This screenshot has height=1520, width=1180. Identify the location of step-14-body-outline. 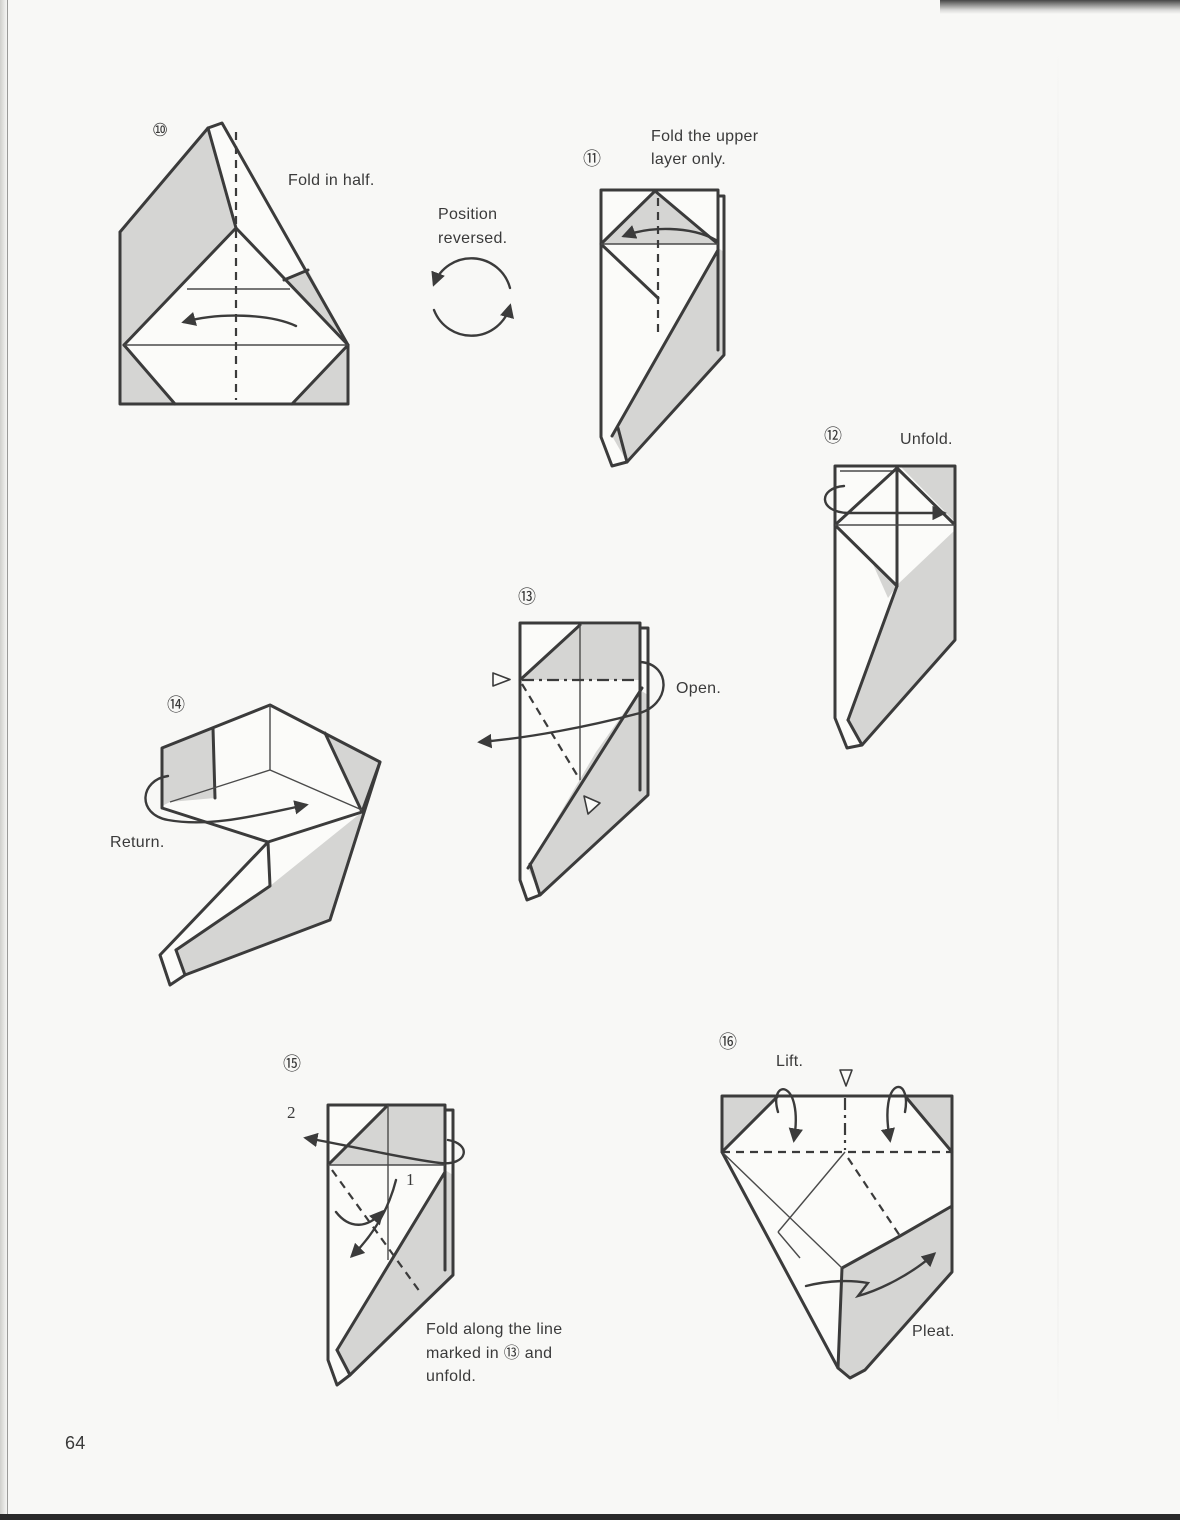
(270, 873).